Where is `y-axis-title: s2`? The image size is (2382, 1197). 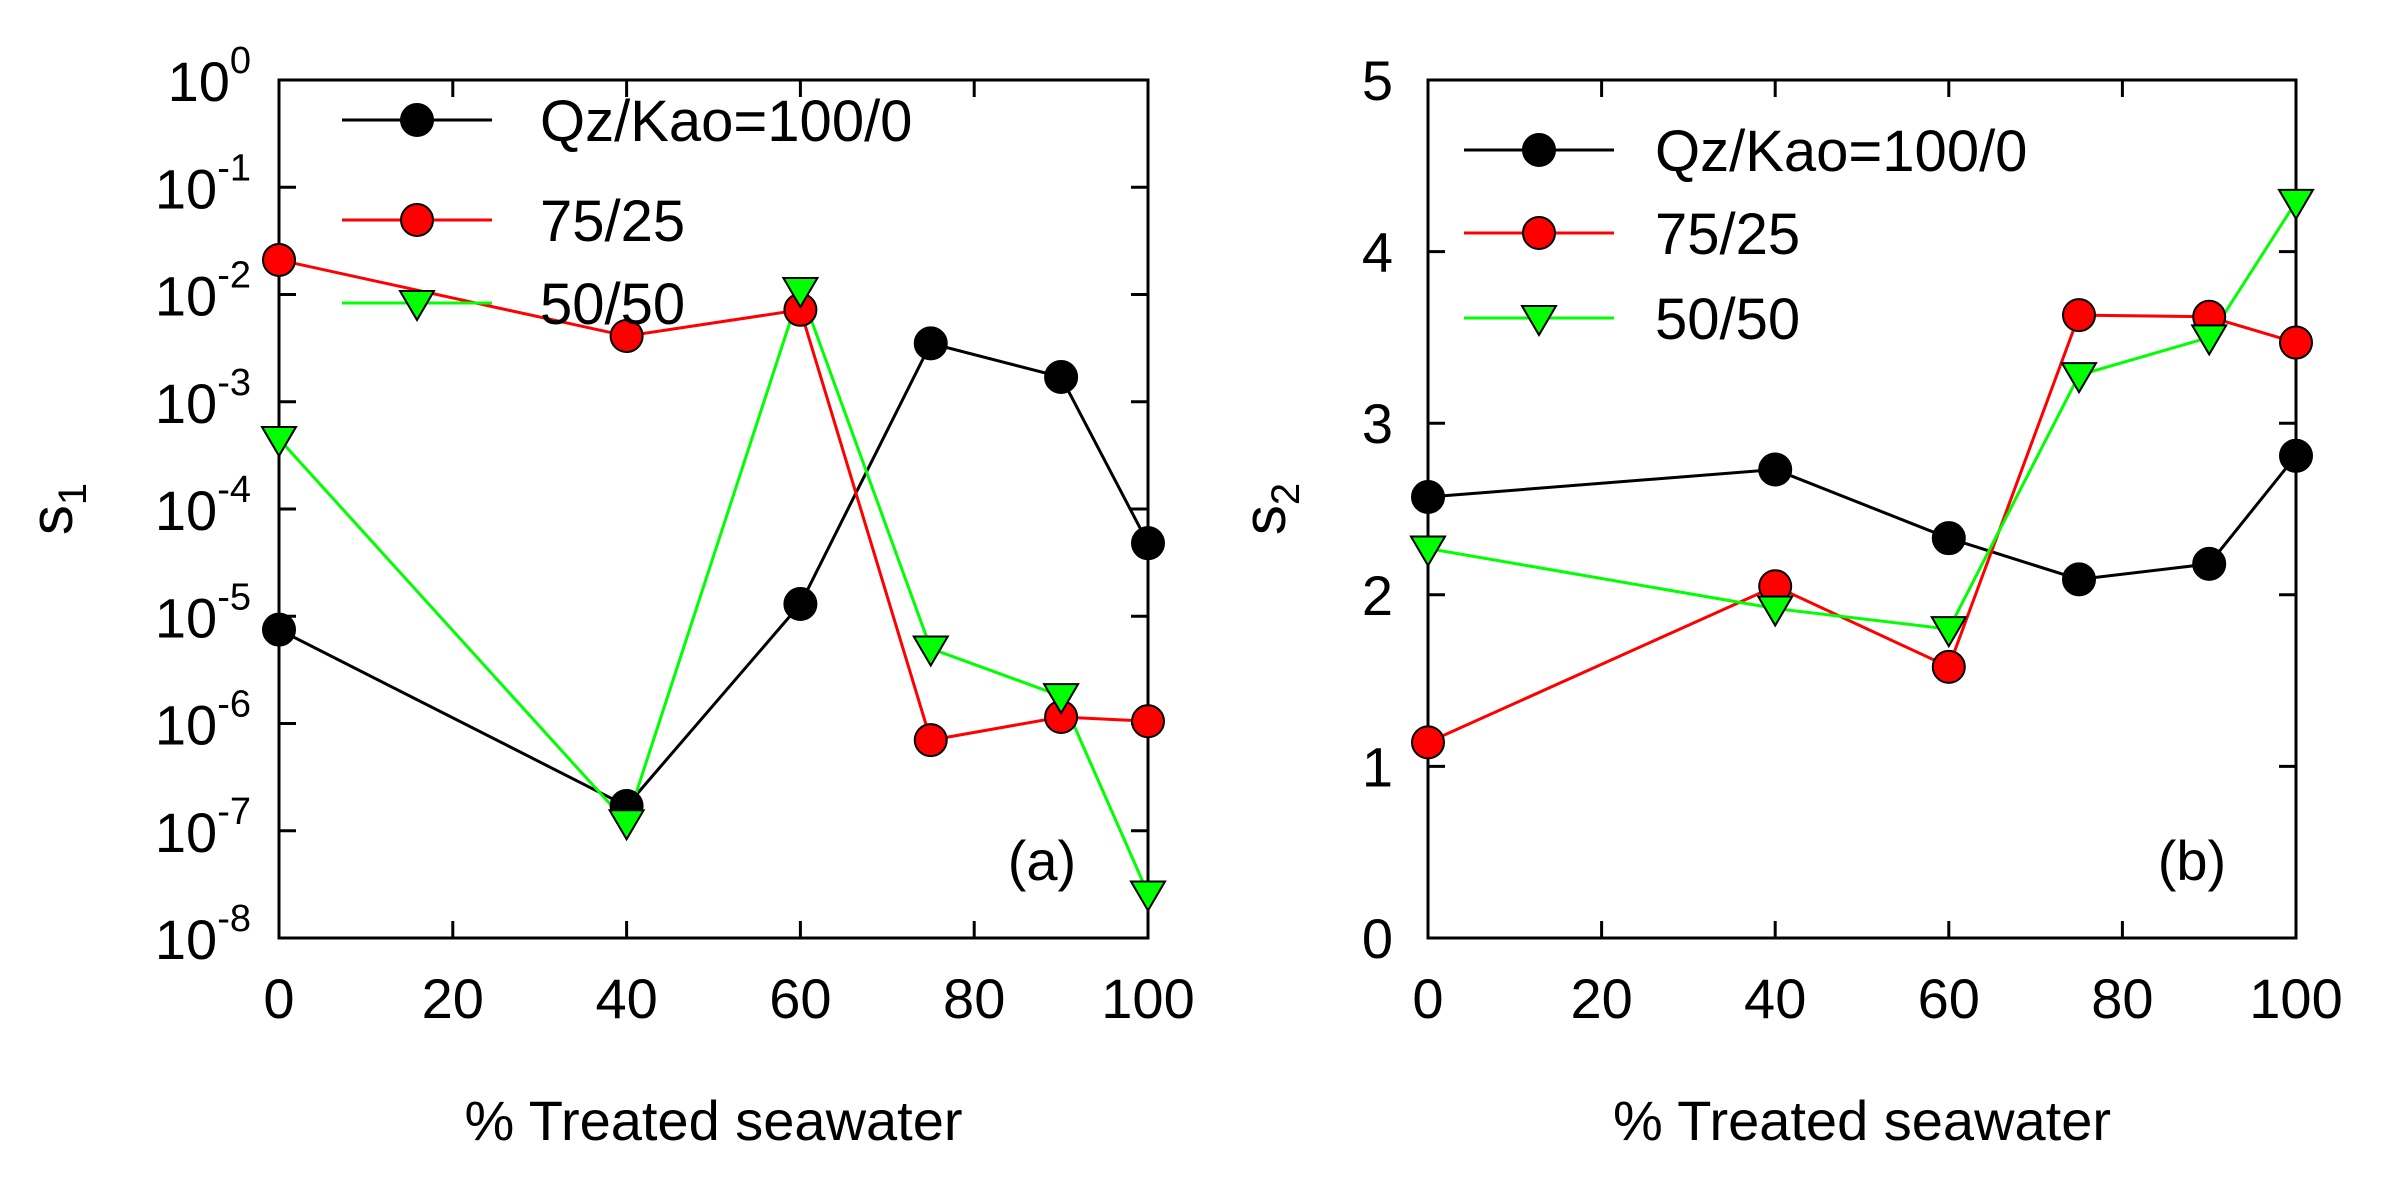 y-axis-title: s2 is located at coordinates (1269, 509).